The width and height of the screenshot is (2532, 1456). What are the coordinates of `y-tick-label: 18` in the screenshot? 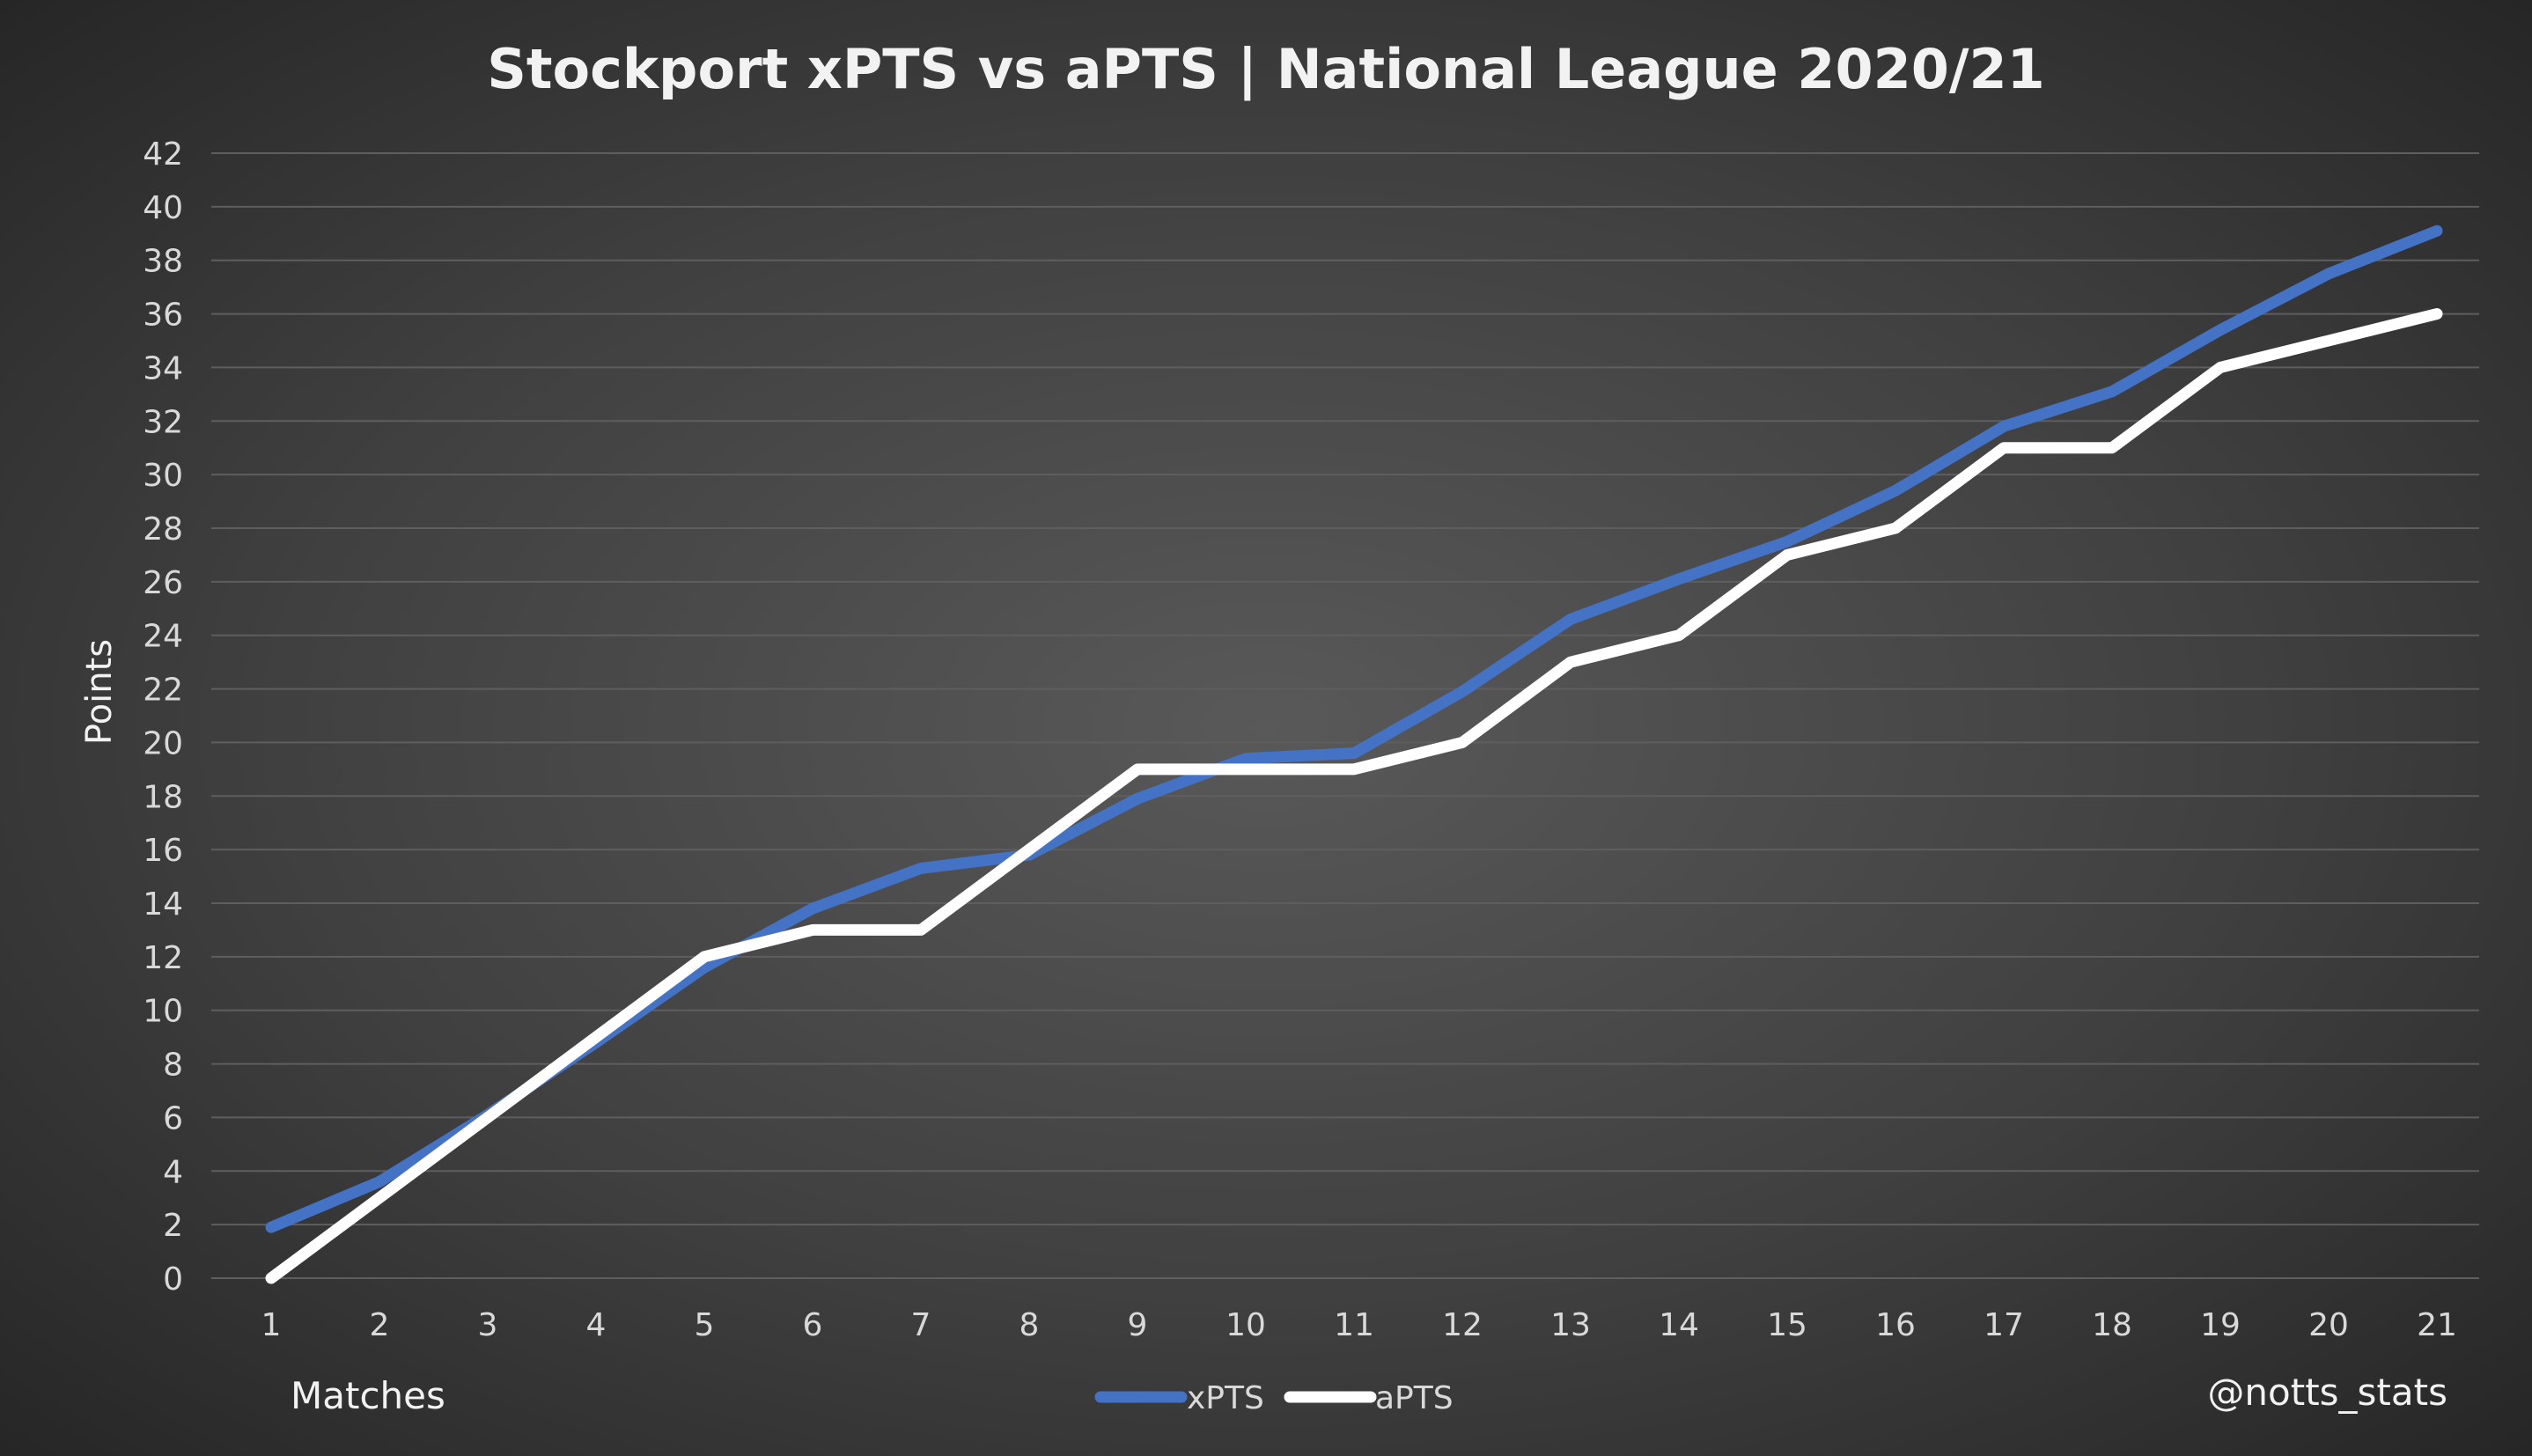 It's located at (163, 797).